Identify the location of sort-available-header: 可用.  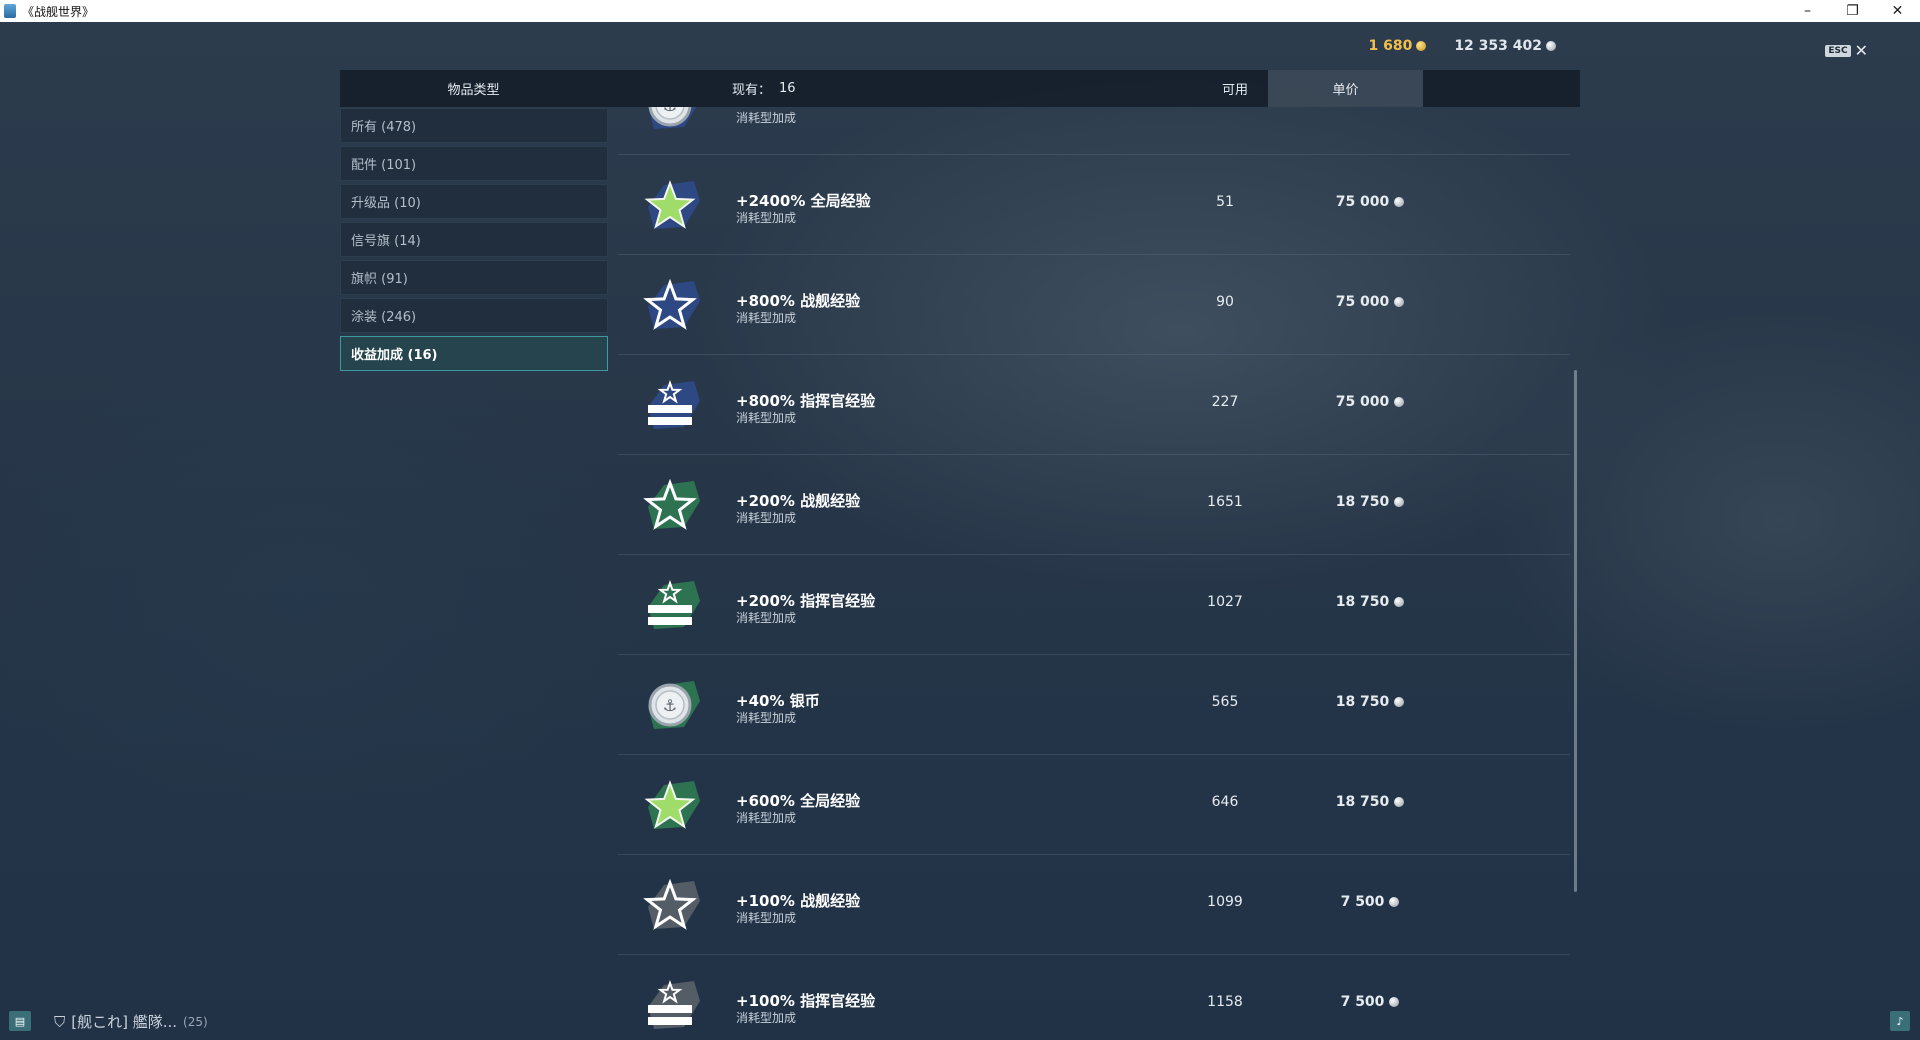
(1234, 90).